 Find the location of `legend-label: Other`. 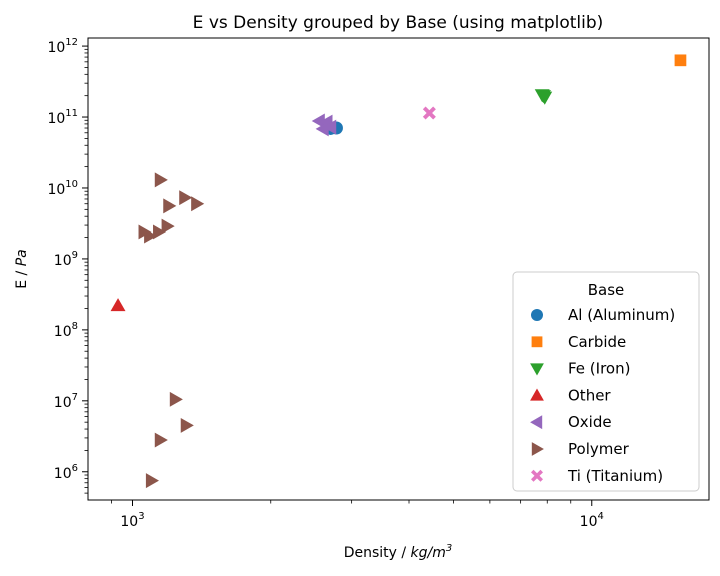

legend-label: Other is located at coordinates (589, 395).